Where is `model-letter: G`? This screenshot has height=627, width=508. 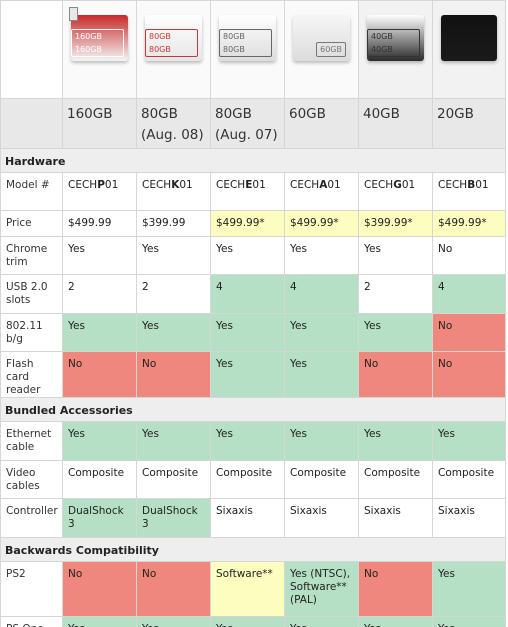
model-letter: G is located at coordinates (397, 185).